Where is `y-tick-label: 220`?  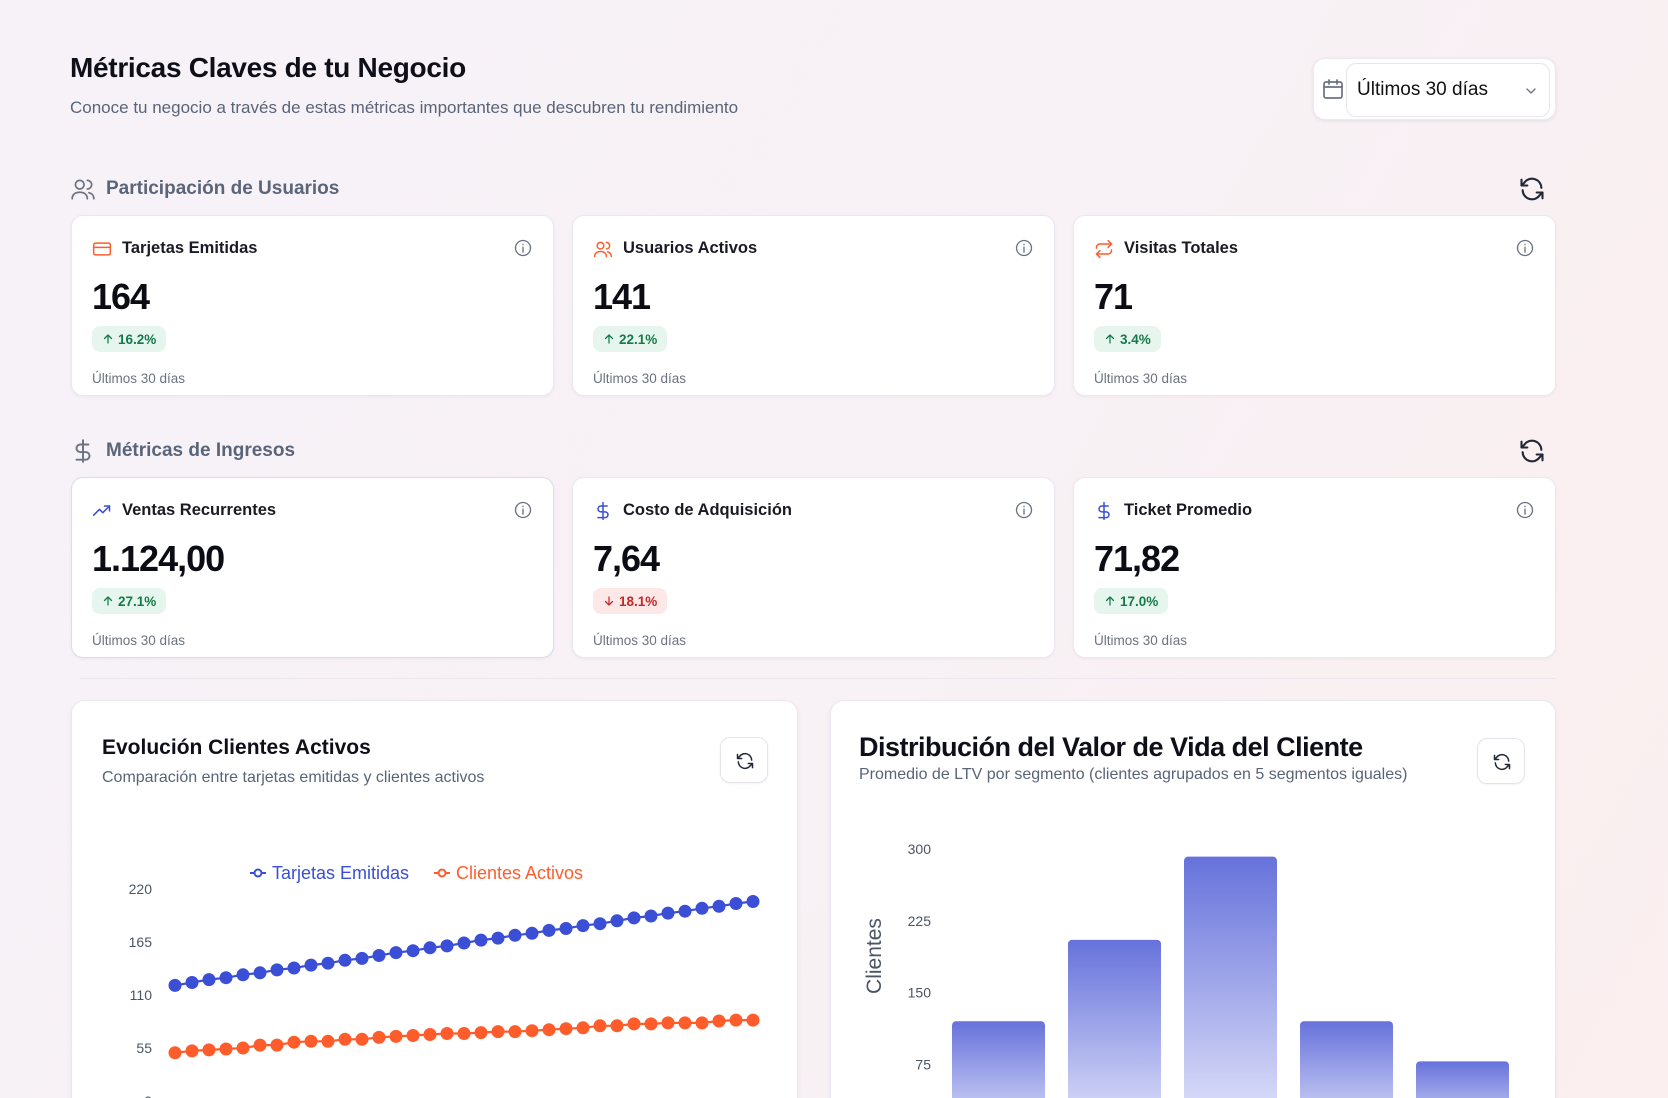
y-tick-label: 220 is located at coordinates (141, 889).